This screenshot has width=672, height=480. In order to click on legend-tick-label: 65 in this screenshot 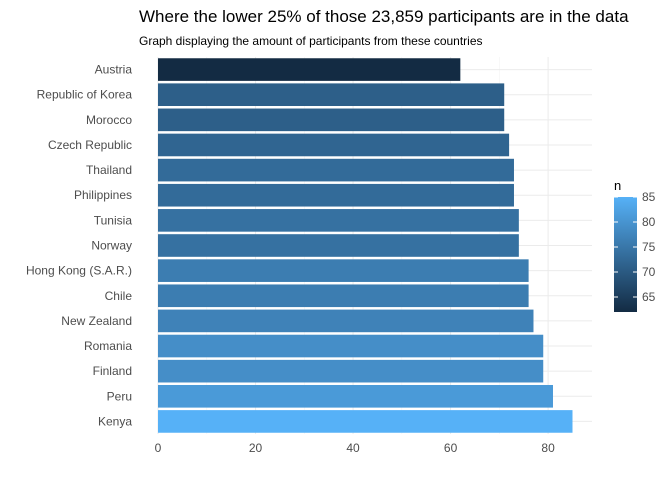, I will do `click(649, 297)`.